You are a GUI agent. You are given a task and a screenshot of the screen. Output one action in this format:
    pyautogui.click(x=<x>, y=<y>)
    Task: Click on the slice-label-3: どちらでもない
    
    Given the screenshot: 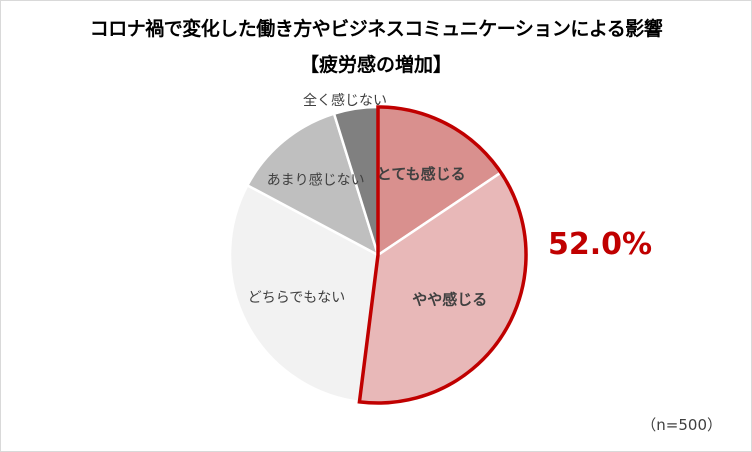 What is the action you would take?
    pyautogui.click(x=297, y=298)
    